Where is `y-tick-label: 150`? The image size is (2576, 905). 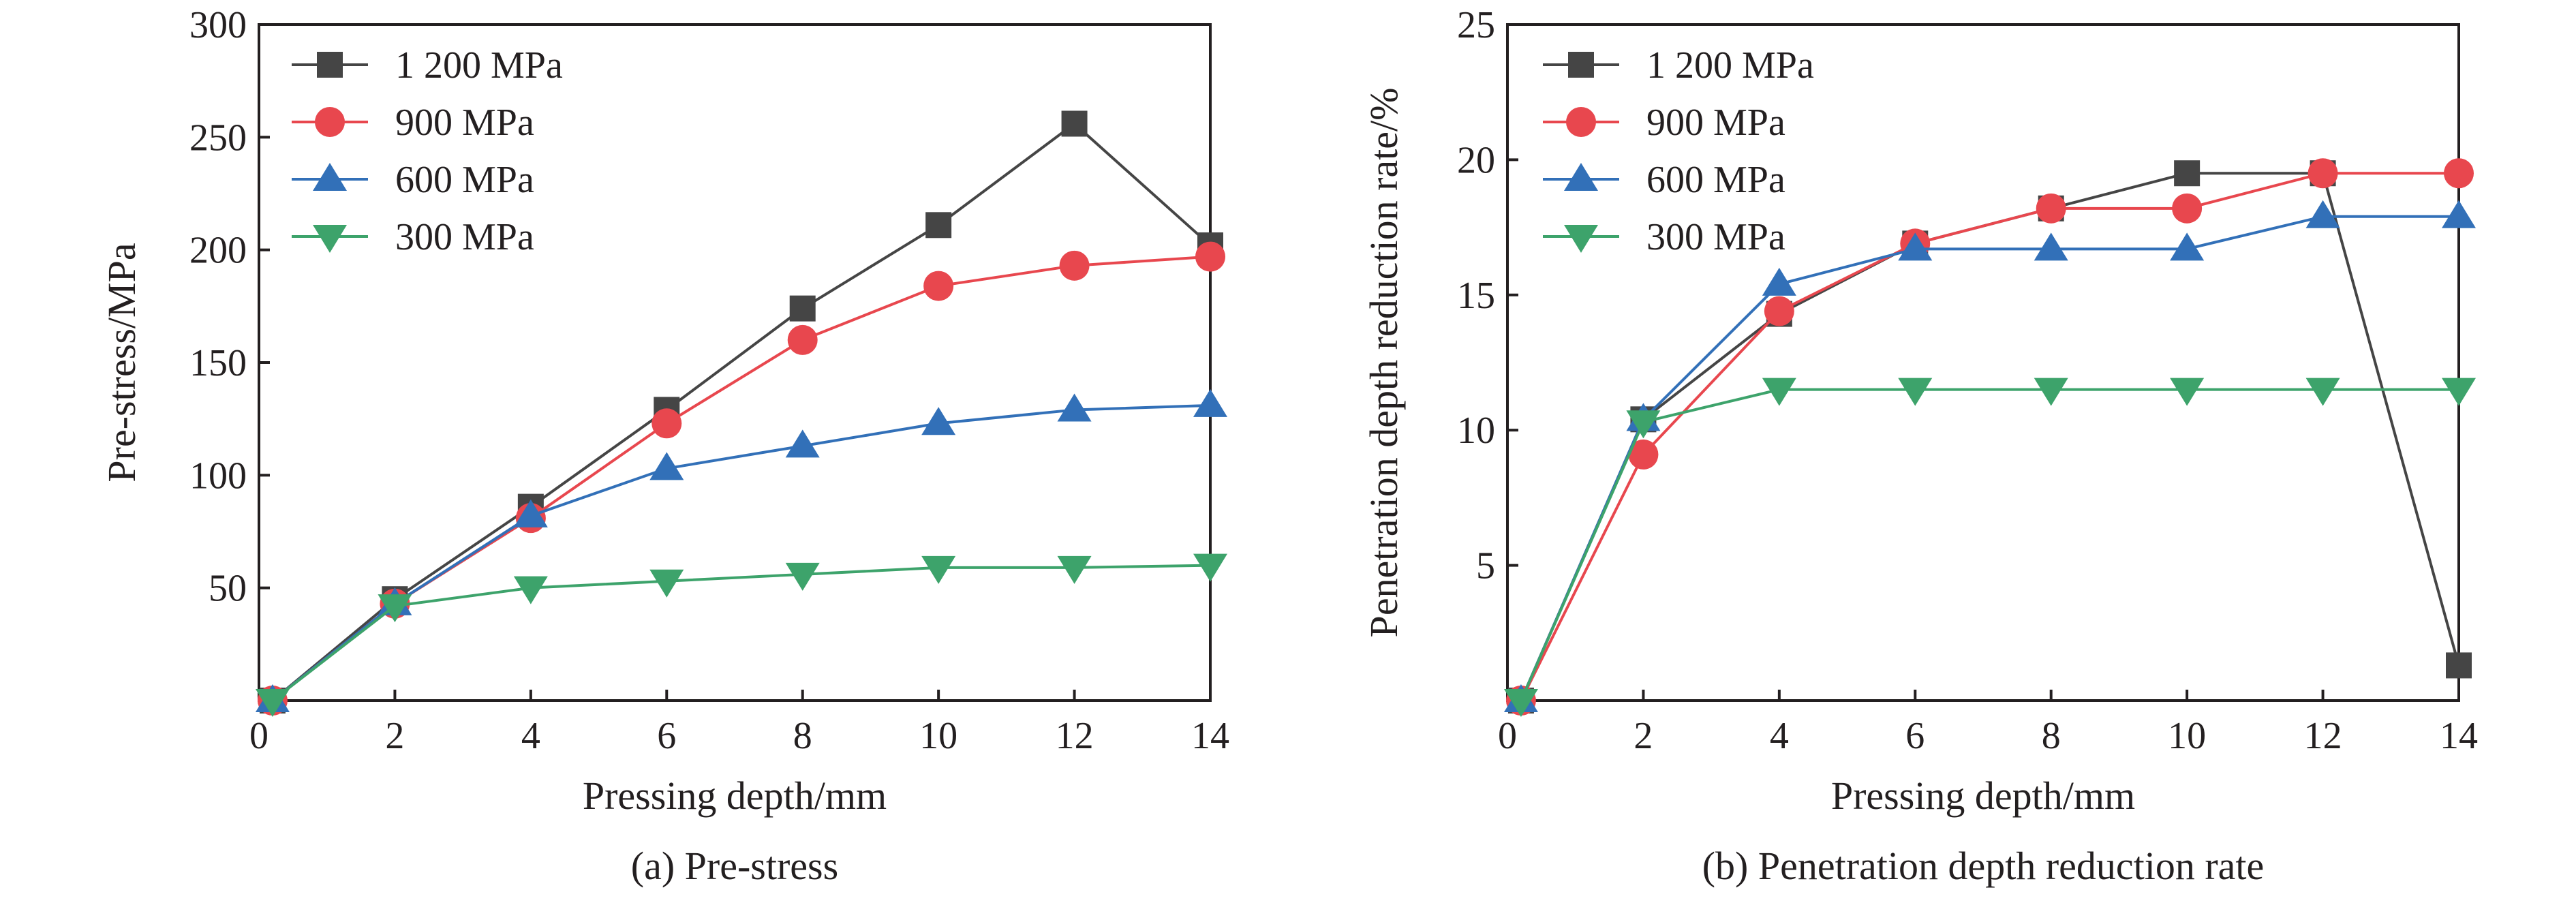
y-tick-label: 150 is located at coordinates (218, 363).